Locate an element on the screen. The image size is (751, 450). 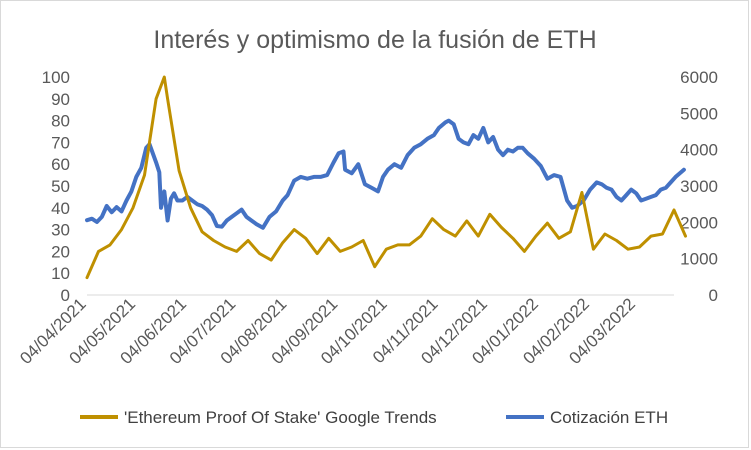
left-y-tick-label: 0 is located at coordinates (65, 295).